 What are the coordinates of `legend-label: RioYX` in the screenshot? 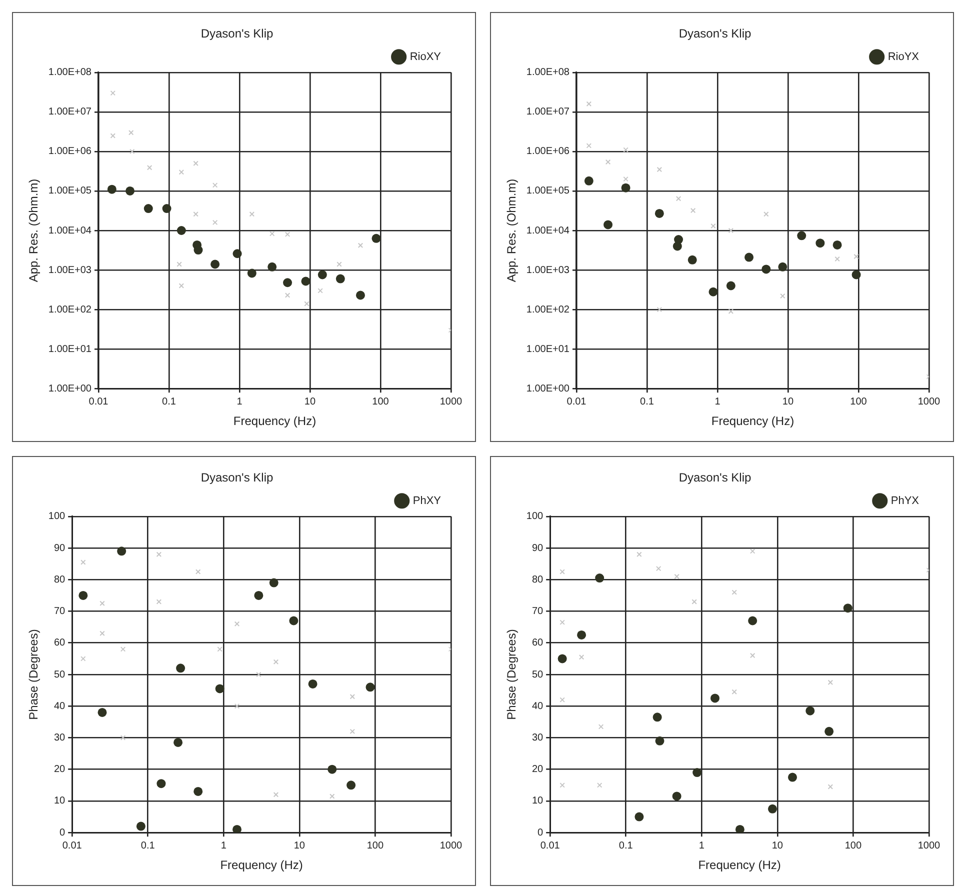 It's located at (904, 56).